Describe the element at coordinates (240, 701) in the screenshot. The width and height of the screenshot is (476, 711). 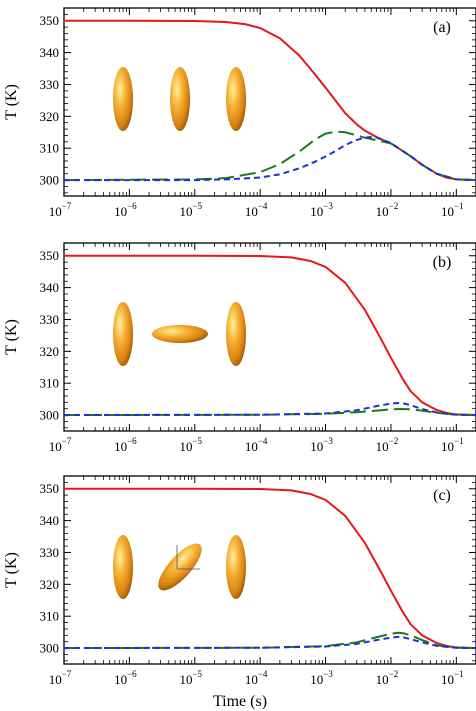
I see `x-axis-label: Time (s)` at that location.